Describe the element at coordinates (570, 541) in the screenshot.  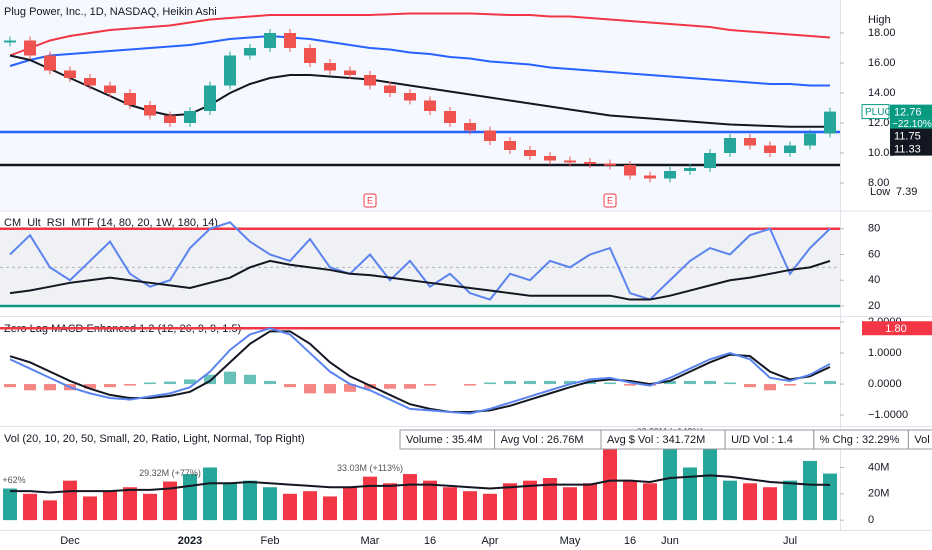
I see `x-tick-label: May` at that location.